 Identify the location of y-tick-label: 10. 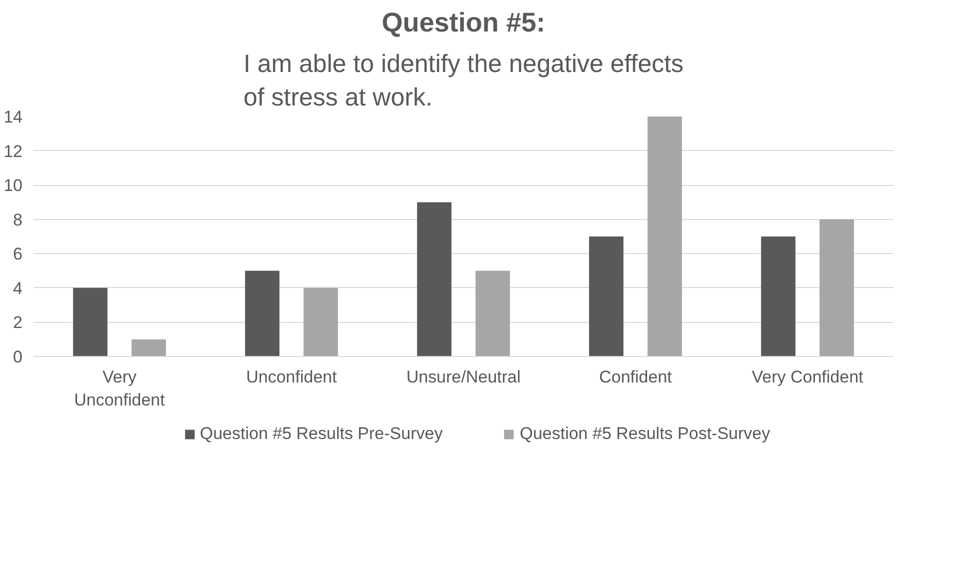
(13, 186).